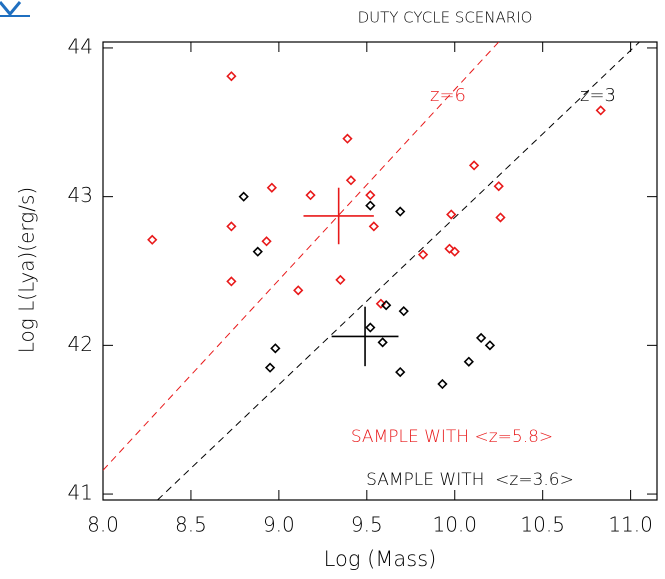 The image size is (665, 579). Describe the element at coordinates (279, 525) in the screenshot. I see `x-tick-label: 9.0` at that location.